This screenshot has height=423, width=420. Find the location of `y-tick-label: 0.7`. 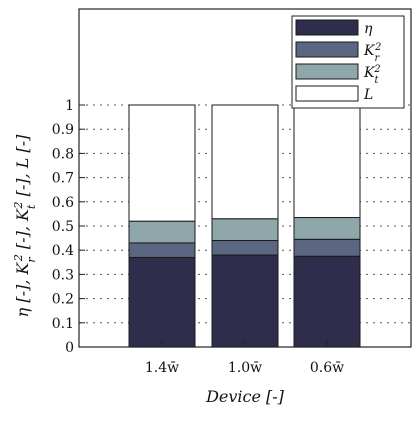

y-tick-label: 0.7 is located at coordinates (63, 179).